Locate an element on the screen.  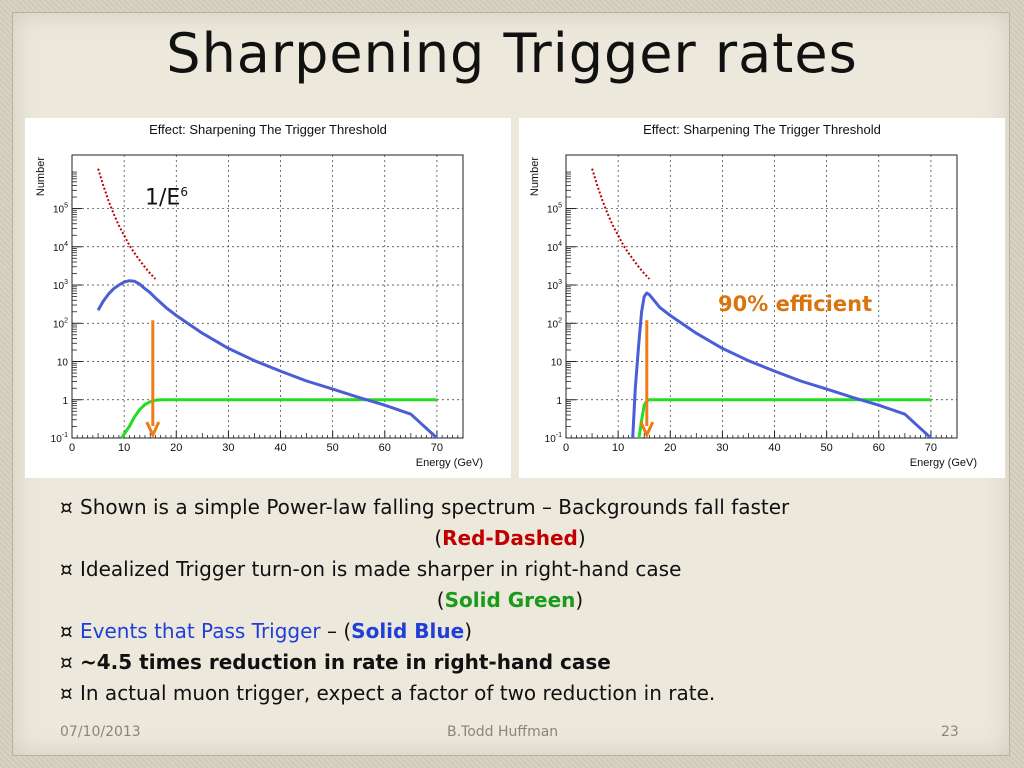
chart-left-series-solid-blue is located at coordinates (267, 359).